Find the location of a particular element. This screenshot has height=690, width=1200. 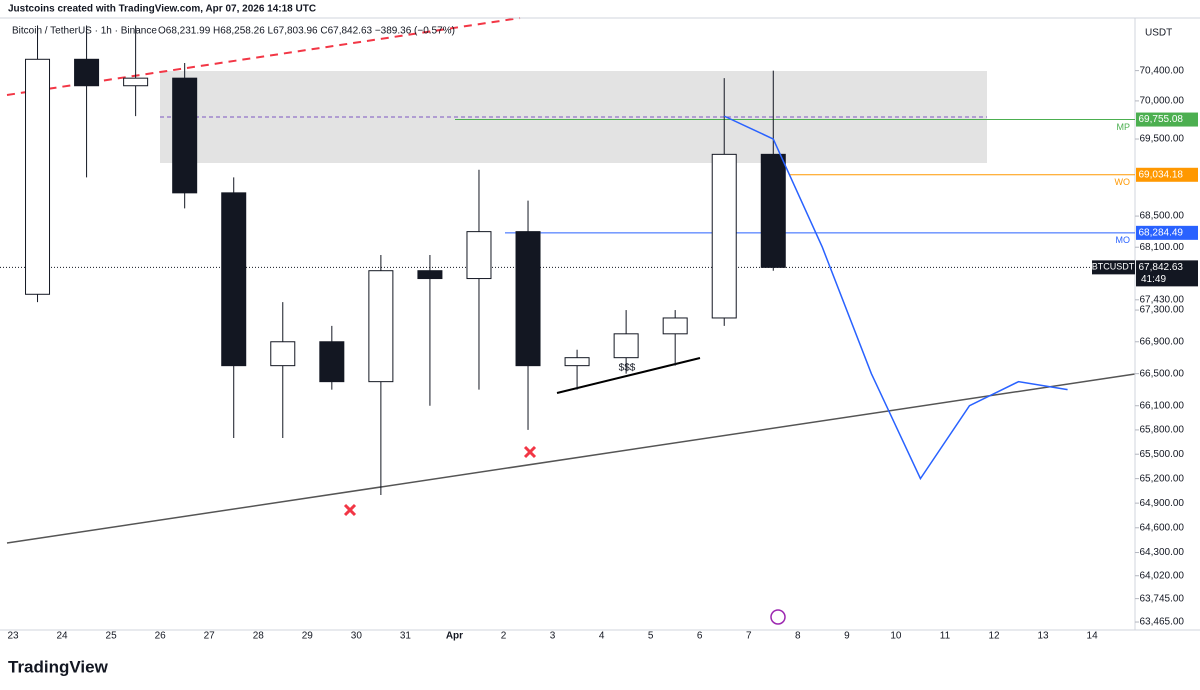

x-tick-label: 2 is located at coordinates (504, 636).